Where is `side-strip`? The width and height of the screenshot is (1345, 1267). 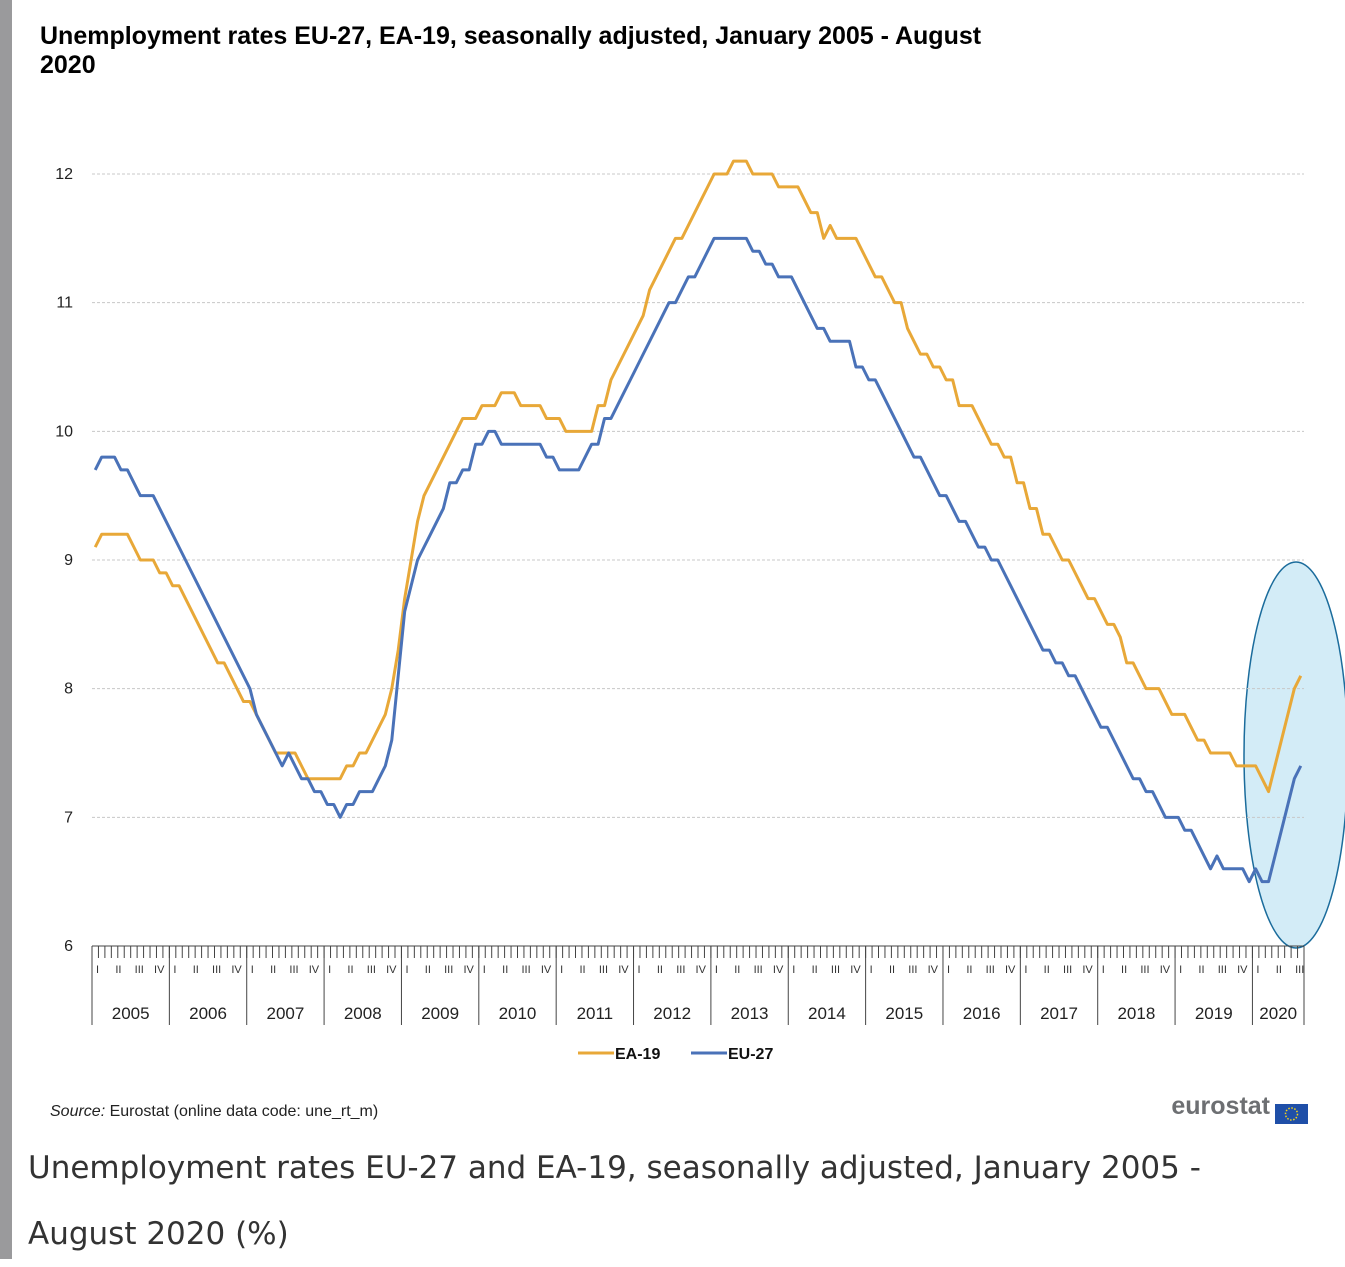 side-strip is located at coordinates (6, 629).